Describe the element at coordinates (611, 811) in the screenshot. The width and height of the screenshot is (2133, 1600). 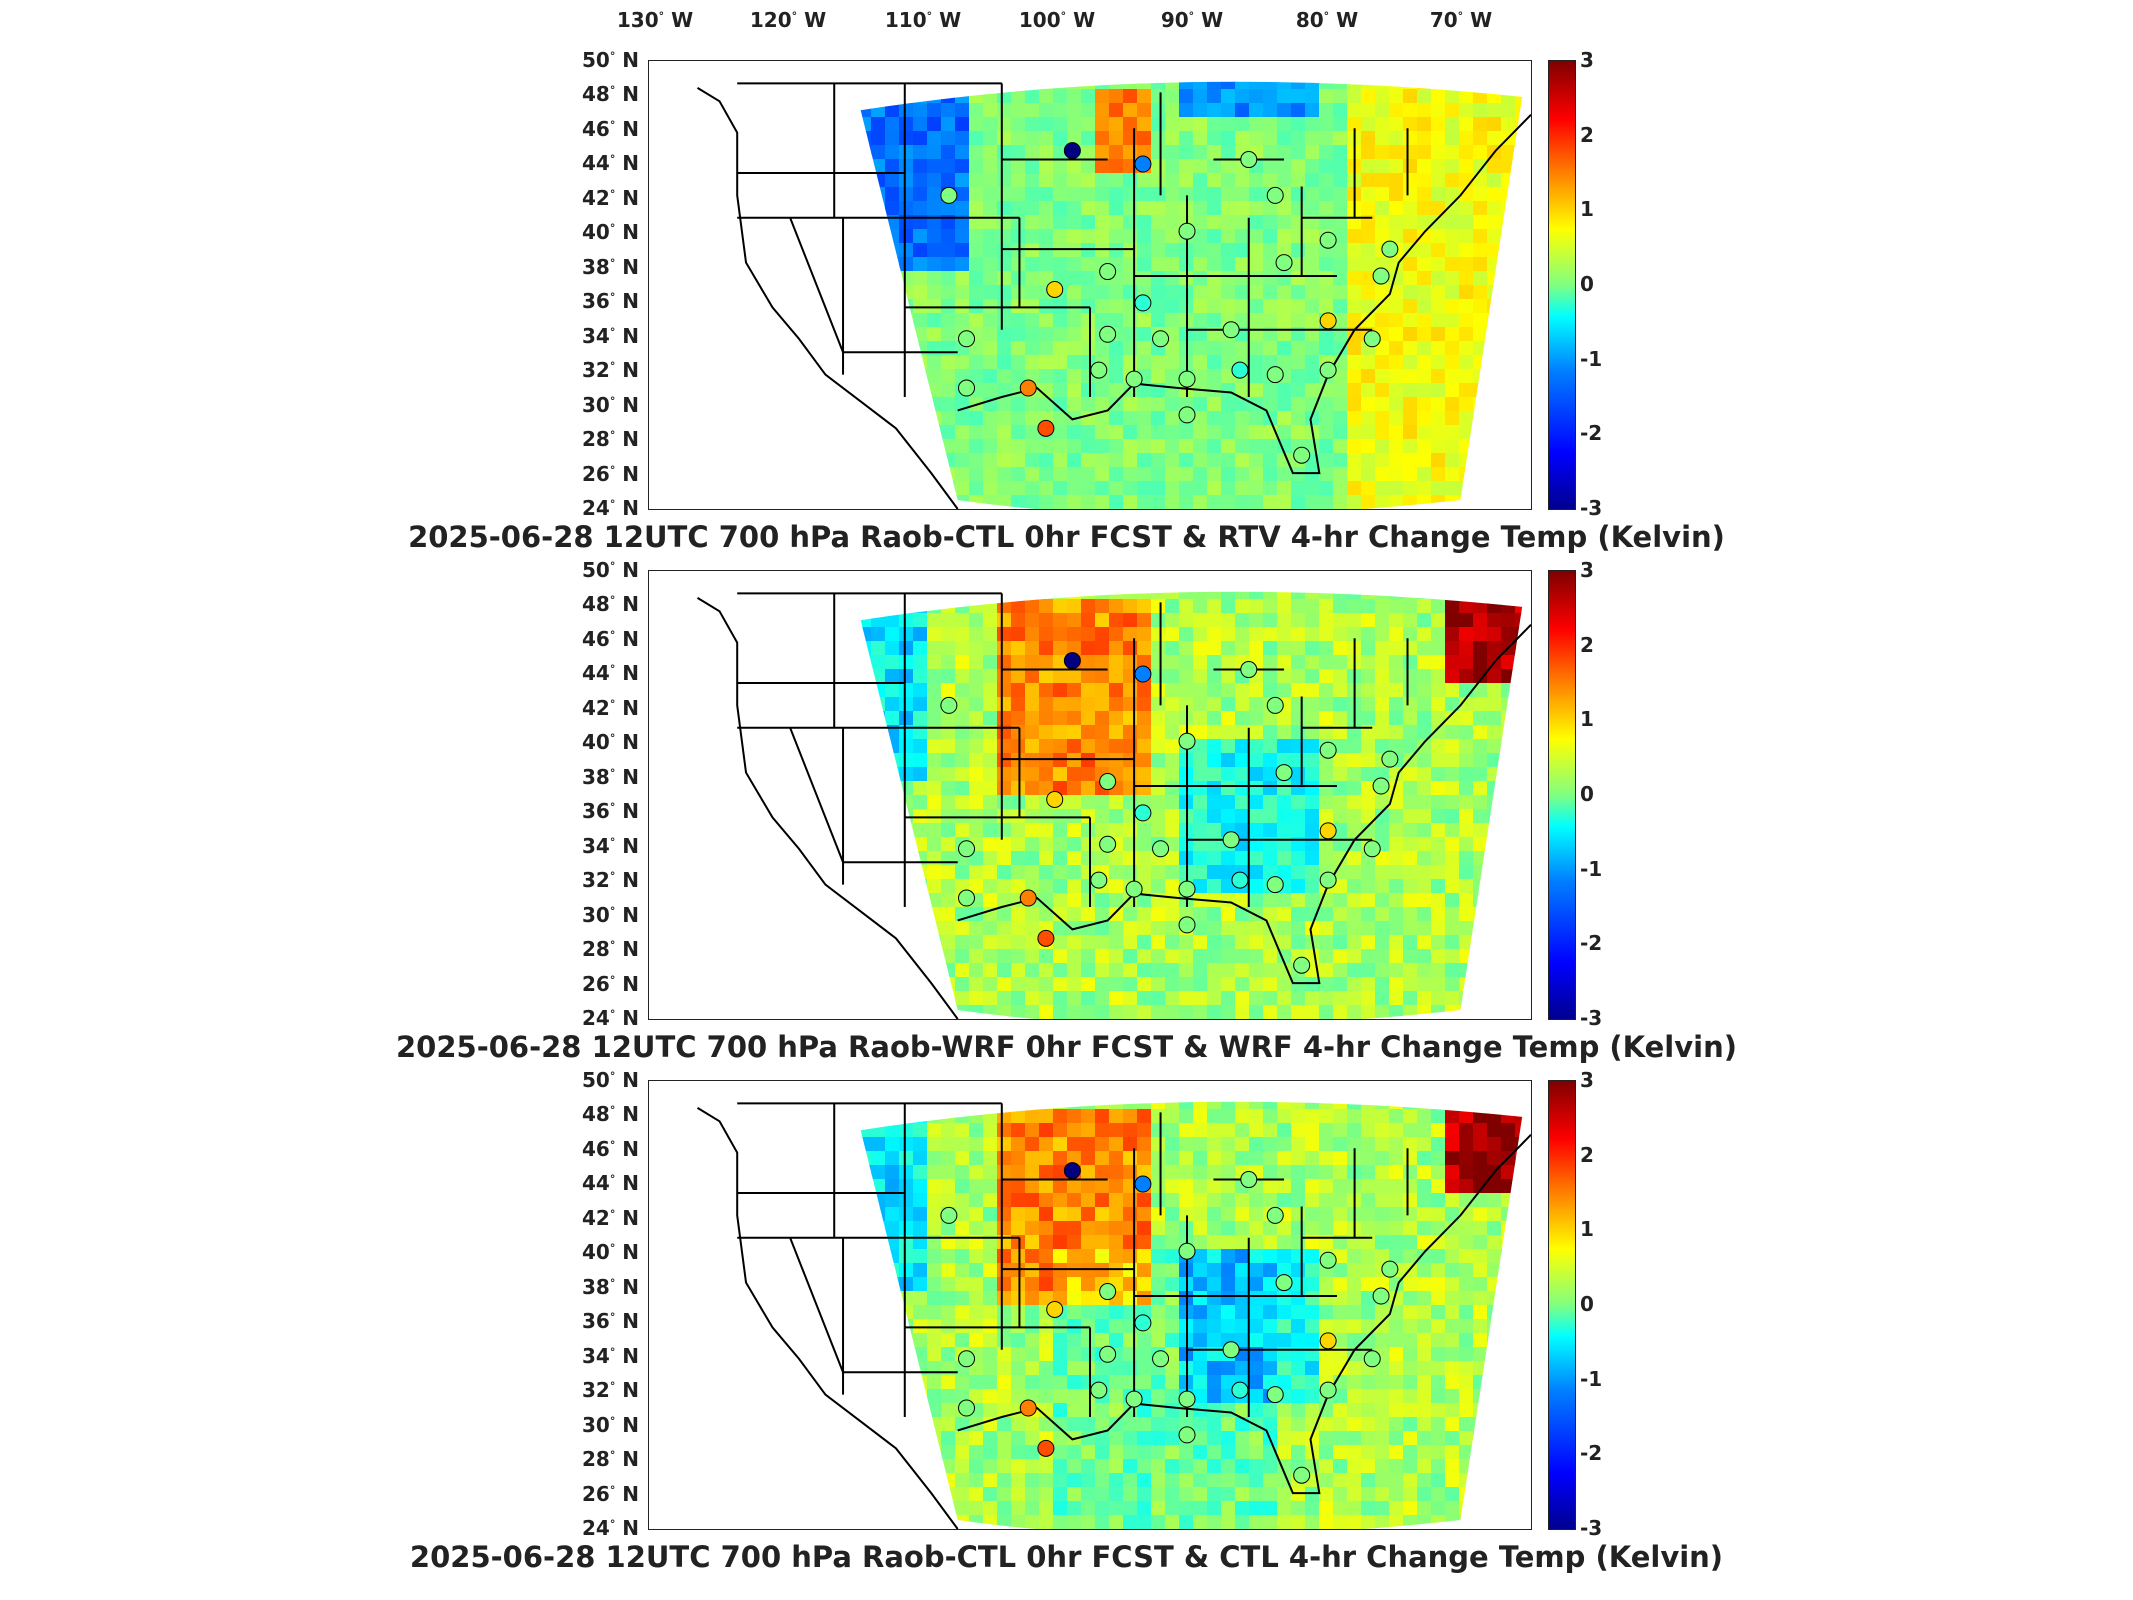
I see `lat-label: 36° N` at that location.